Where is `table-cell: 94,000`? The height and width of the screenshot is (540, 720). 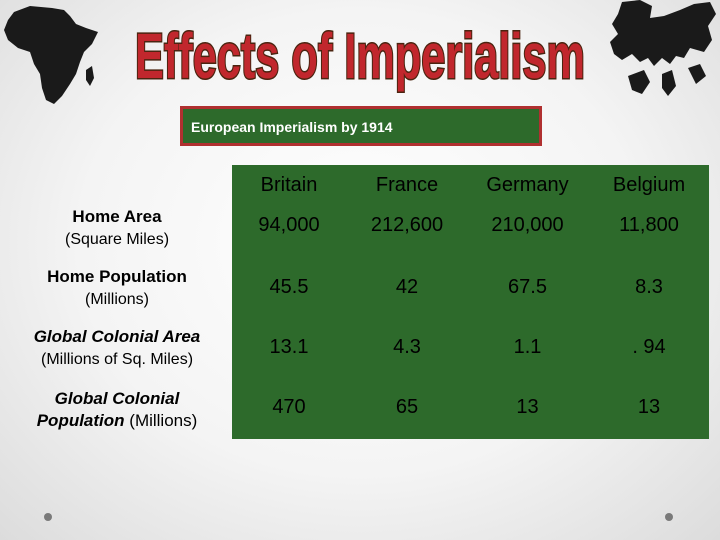
table-cell: 94,000 is located at coordinates (289, 225).